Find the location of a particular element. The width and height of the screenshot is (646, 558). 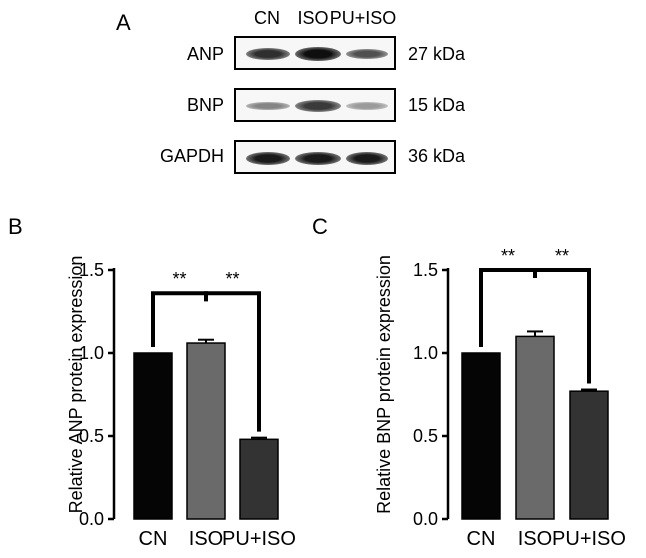

panel-label-c: C is located at coordinates (320, 226).